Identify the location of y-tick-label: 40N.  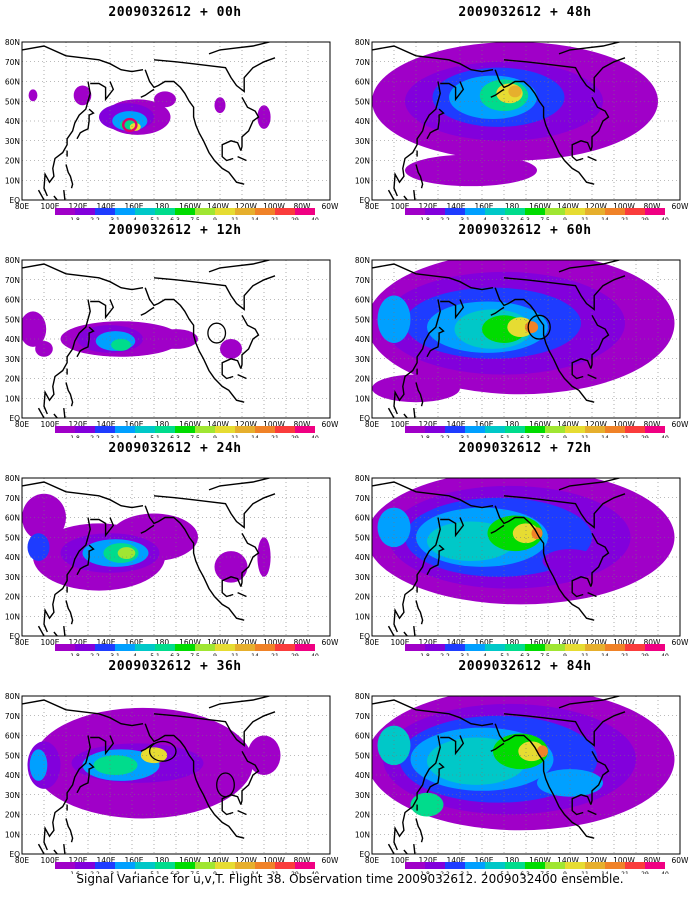
(12, 775).